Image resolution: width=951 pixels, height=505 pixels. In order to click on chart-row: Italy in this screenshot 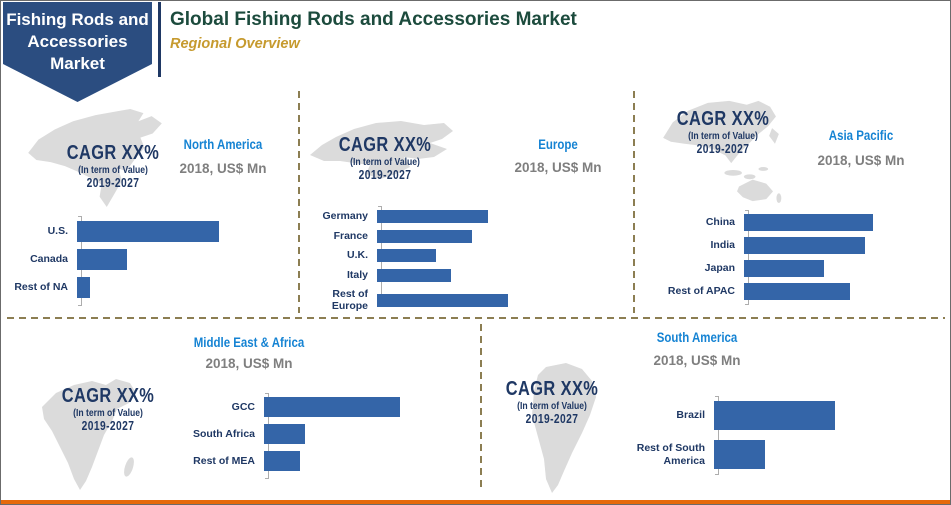, I will do `click(404, 275)`.